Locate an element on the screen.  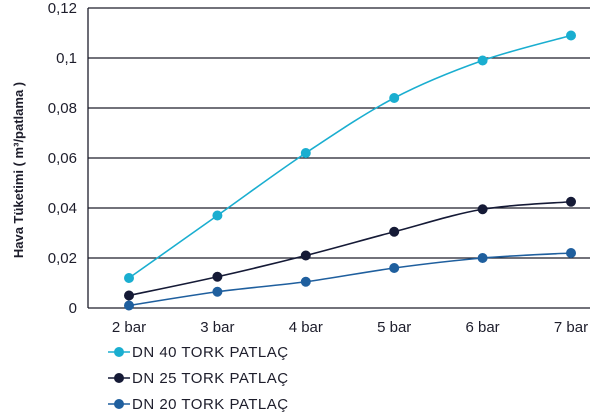
legend-item: DN 25 TORK PATLAÇ is located at coordinates (198, 378).